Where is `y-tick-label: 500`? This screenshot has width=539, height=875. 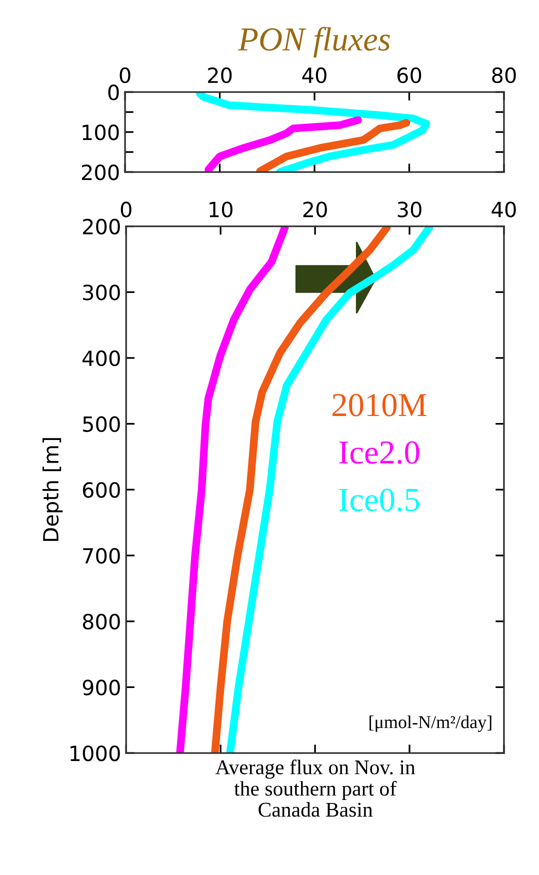 y-tick-label: 500 is located at coordinates (101, 424).